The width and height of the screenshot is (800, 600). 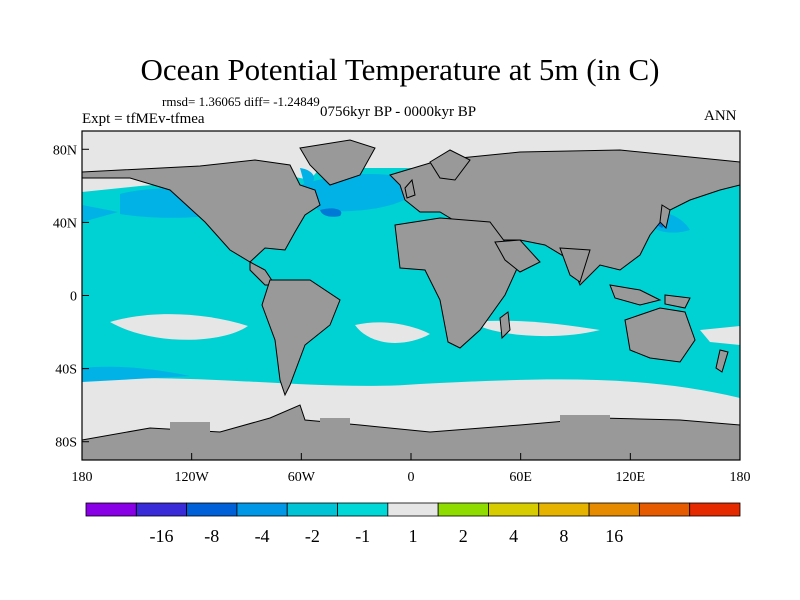 I want to click on y-tick-label: 80N, so click(x=65, y=150).